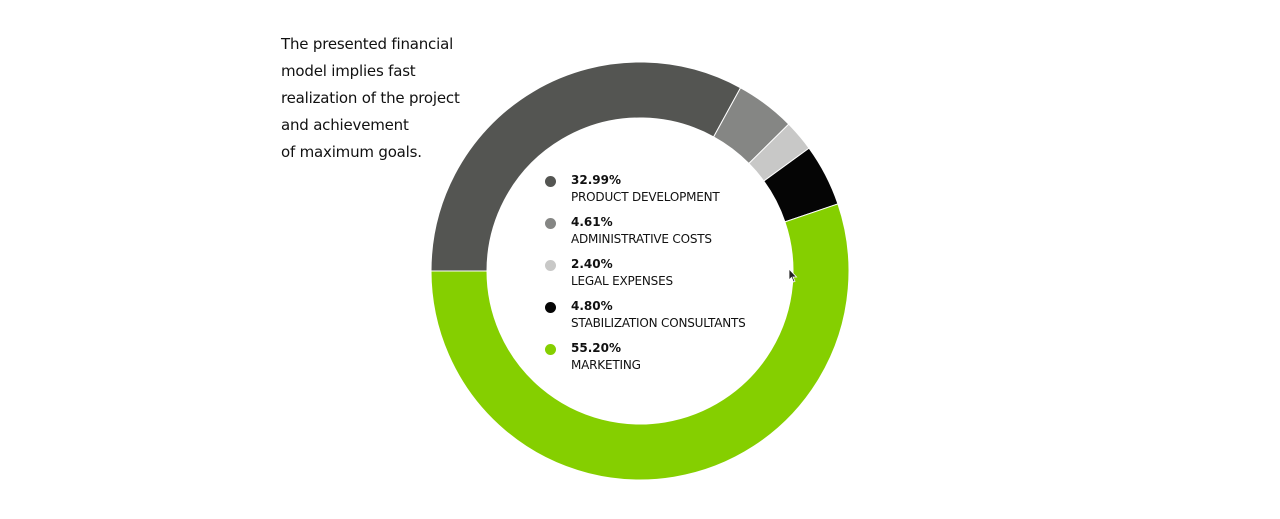 The image size is (1280, 519). Describe the element at coordinates (672, 361) in the screenshot. I see `legend-item-marketing: 55.20% MARKETING` at that location.